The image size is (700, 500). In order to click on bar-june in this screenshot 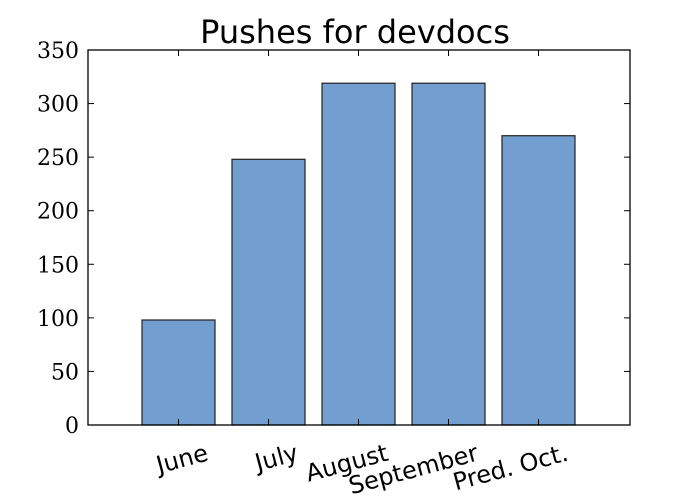, I will do `click(178, 372)`.